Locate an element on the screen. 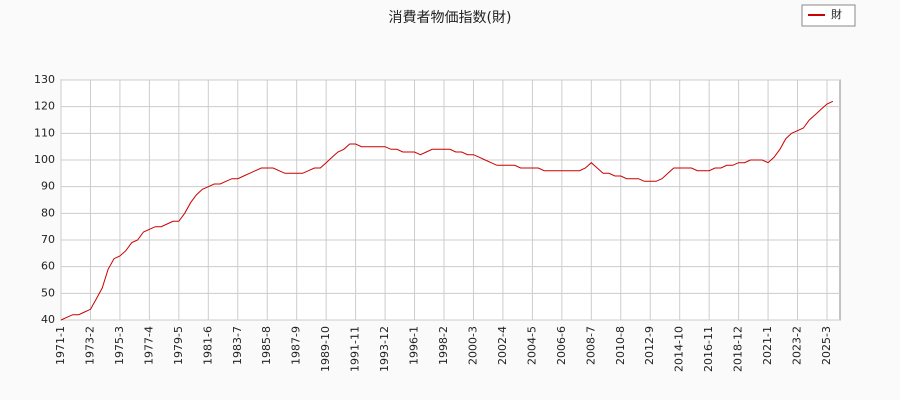 Image resolution: width=900 pixels, height=400 pixels. x-tick-label: 1985-8 is located at coordinates (266, 345).